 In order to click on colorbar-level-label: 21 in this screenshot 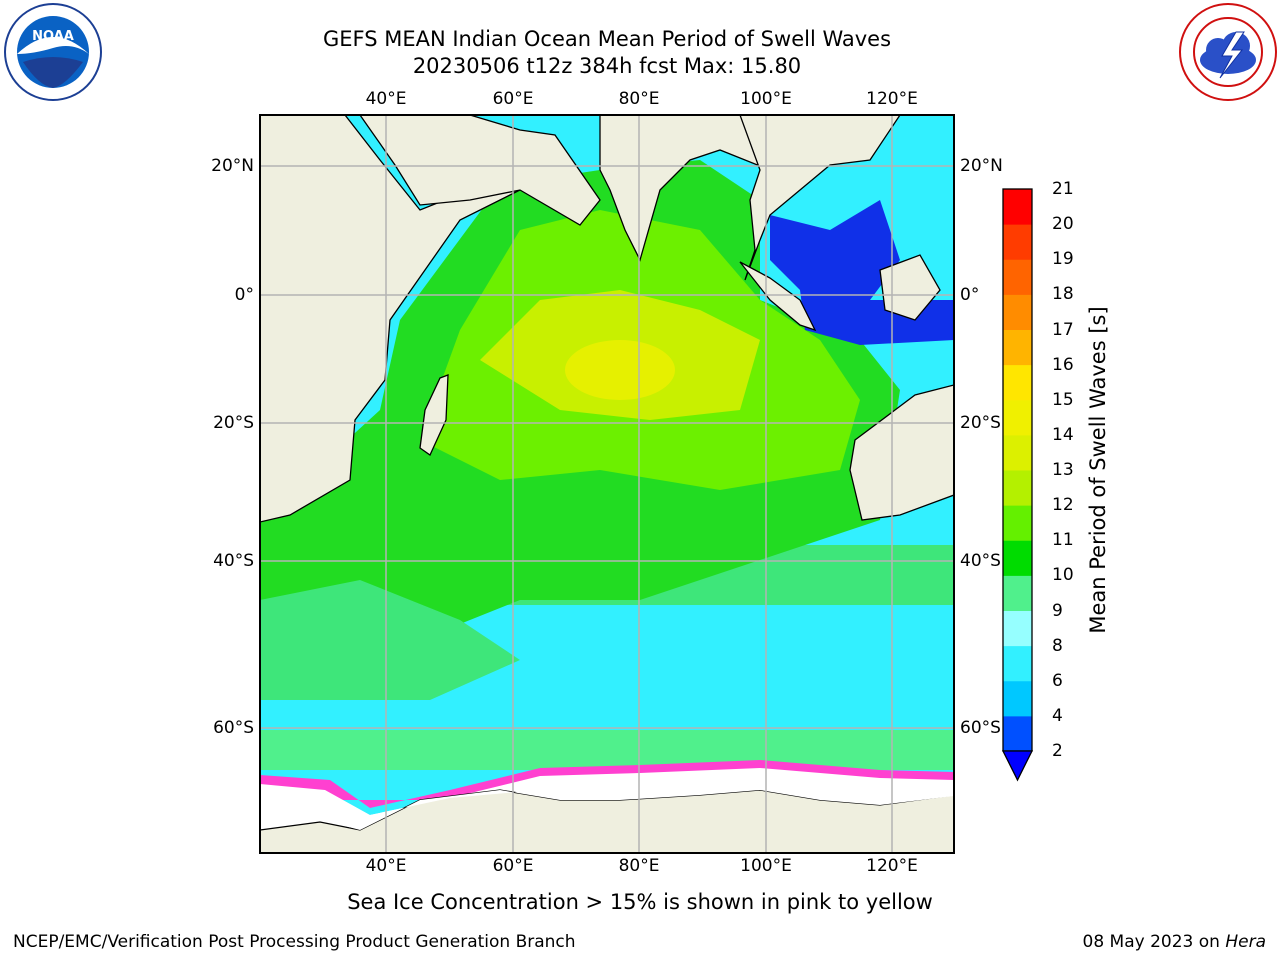, I will do `click(1063, 189)`.